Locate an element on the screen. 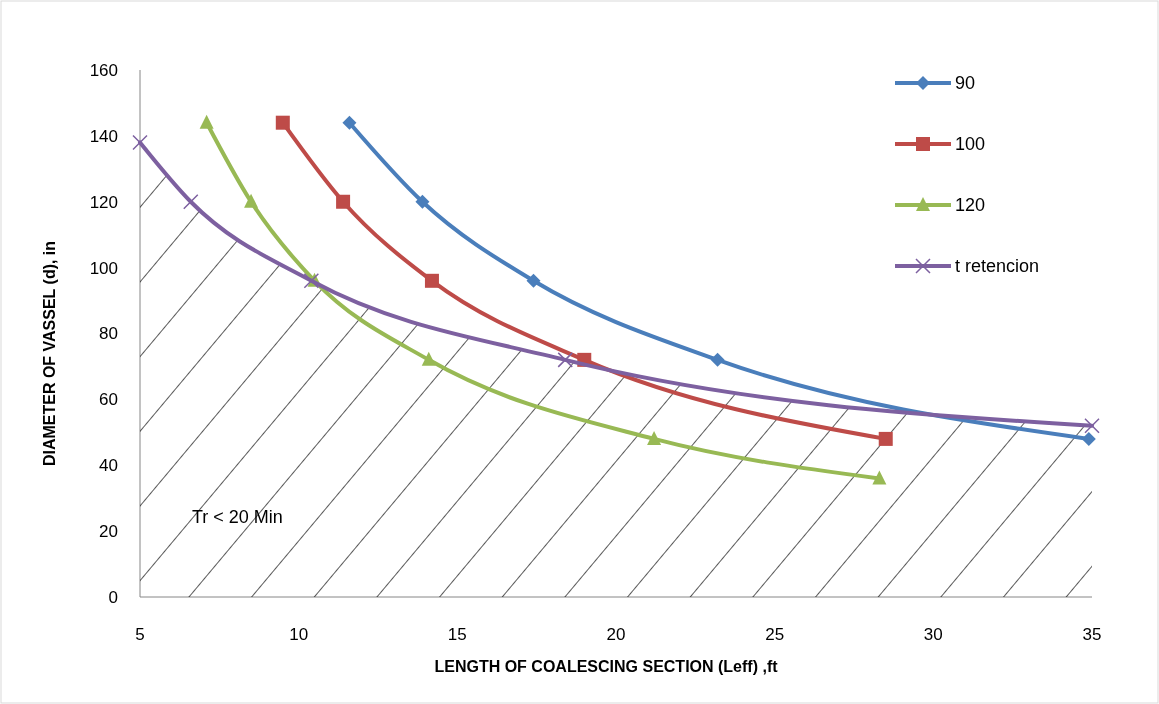 The image size is (1159, 704). legend-label: t retencion is located at coordinates (997, 266).